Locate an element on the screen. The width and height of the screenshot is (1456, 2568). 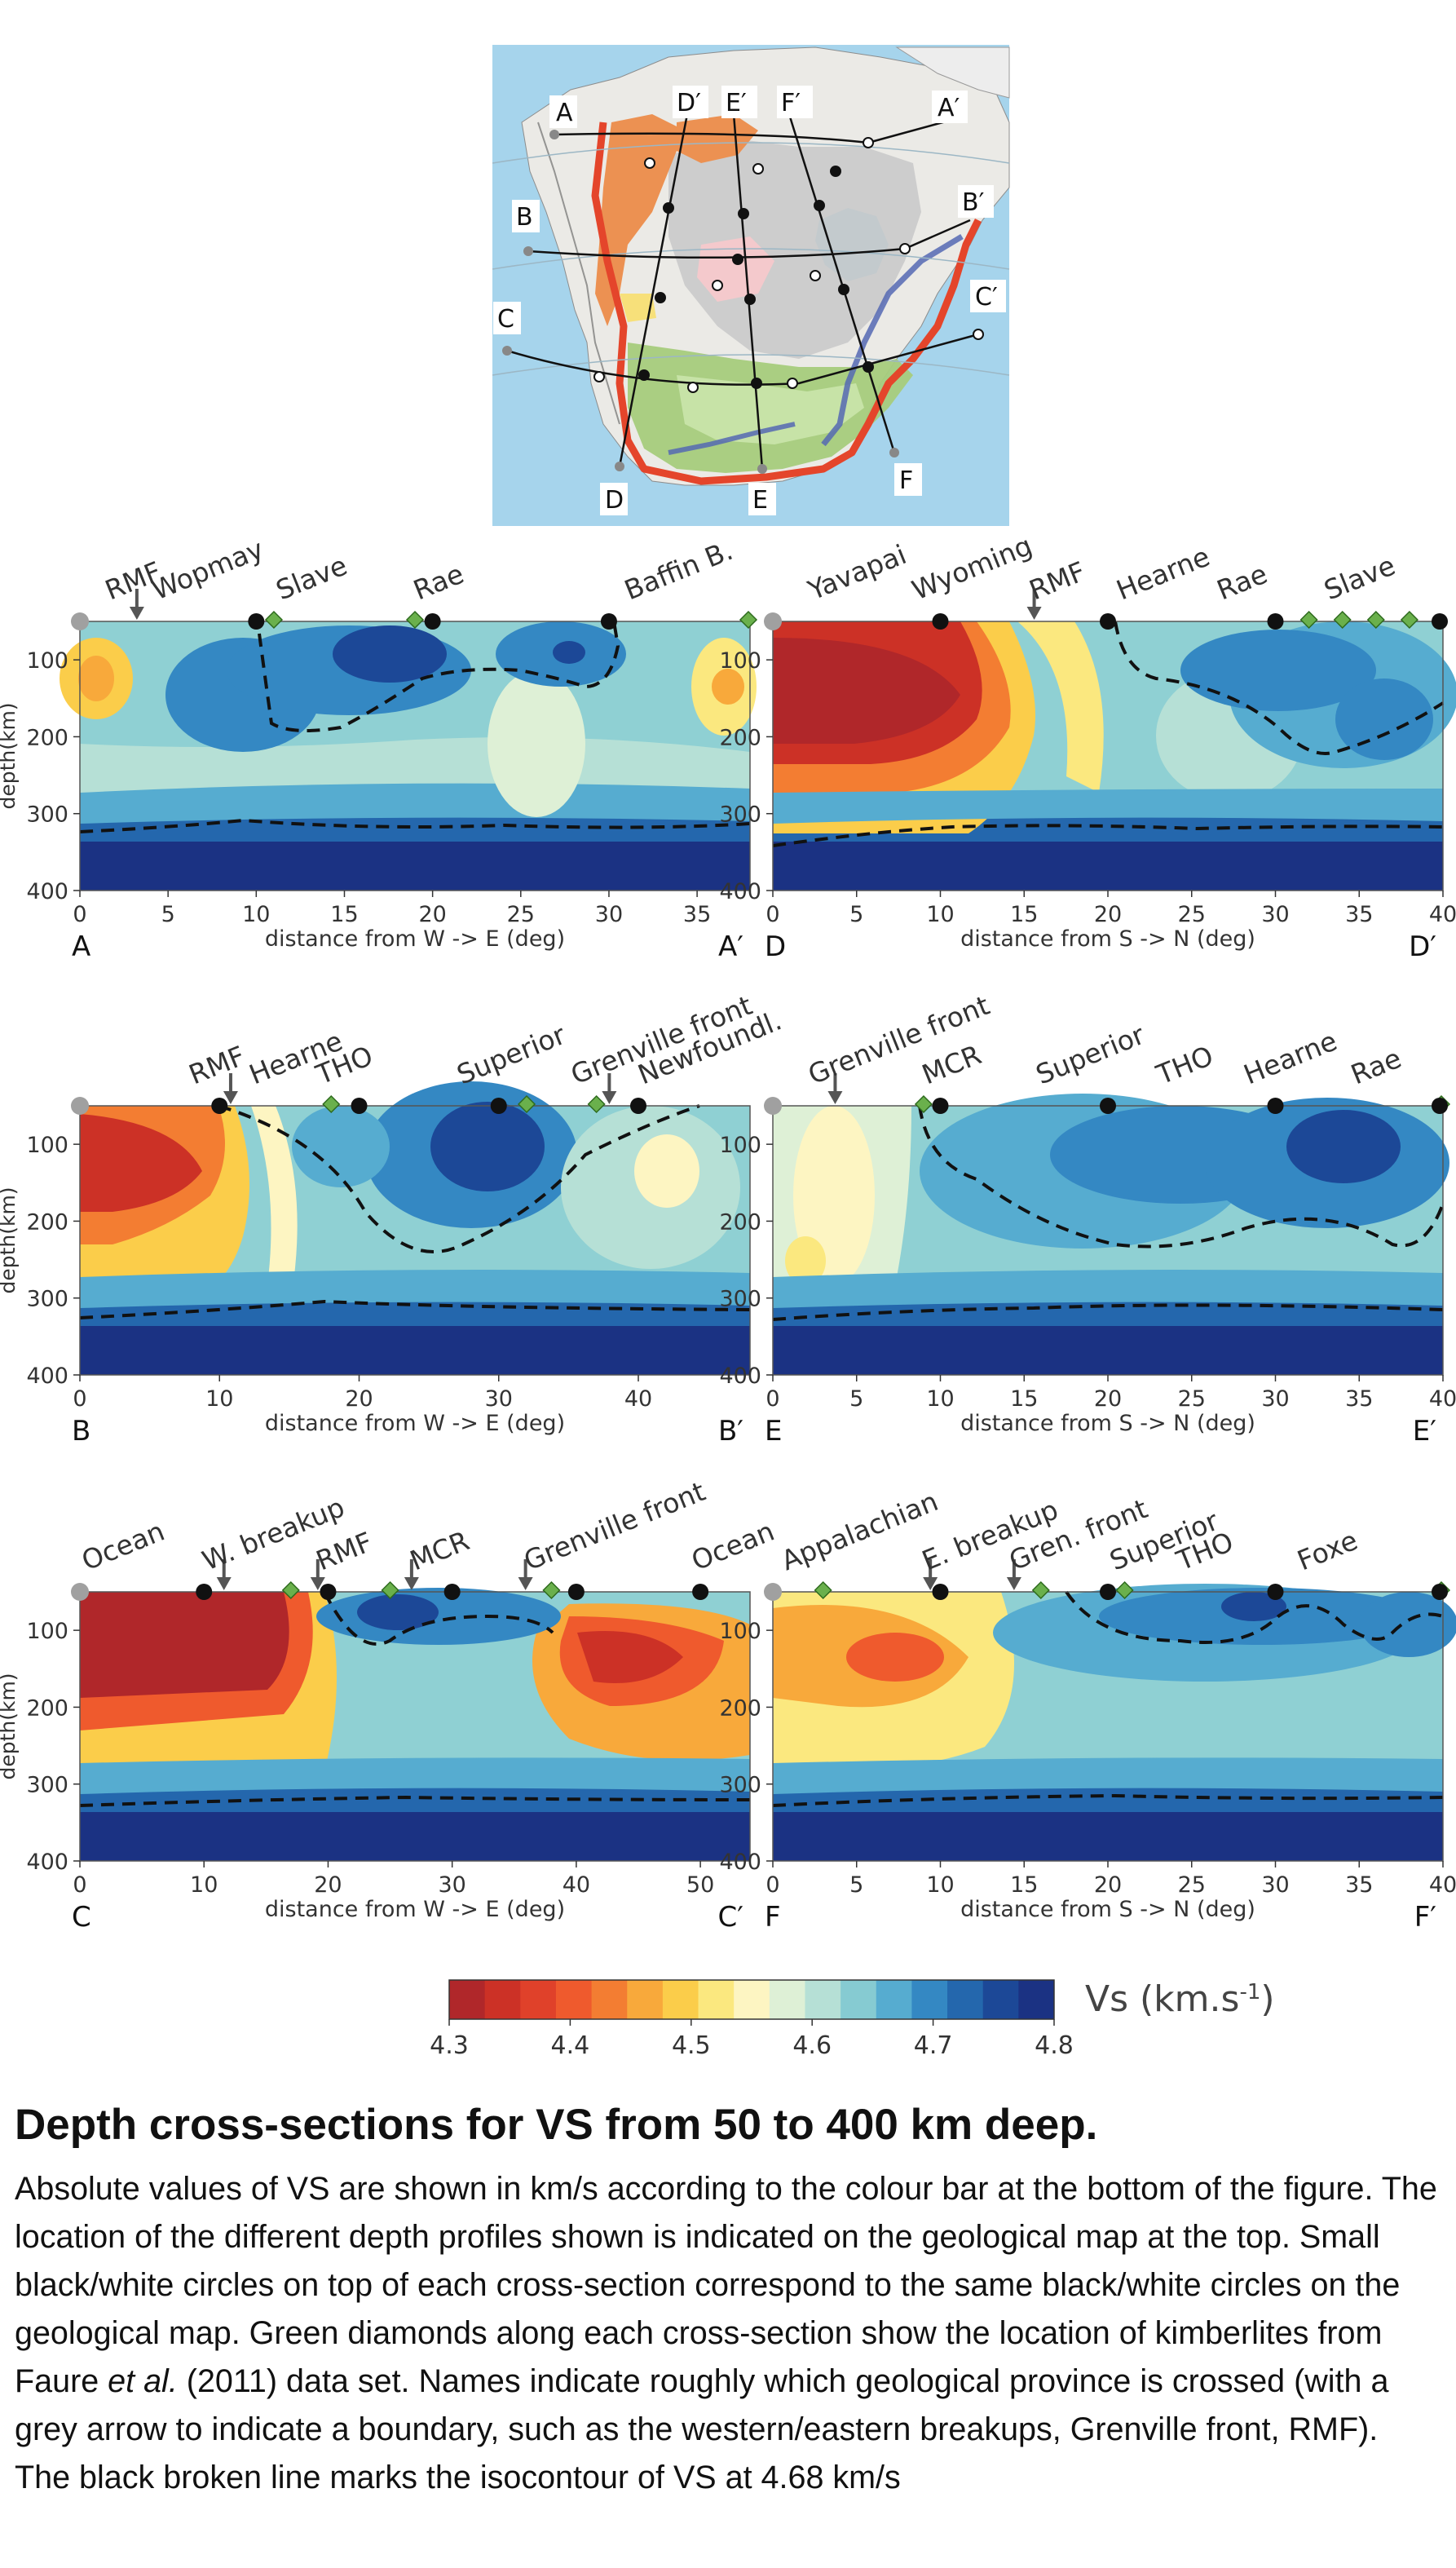
map-grey-endpoints is located at coordinates (701, 302).